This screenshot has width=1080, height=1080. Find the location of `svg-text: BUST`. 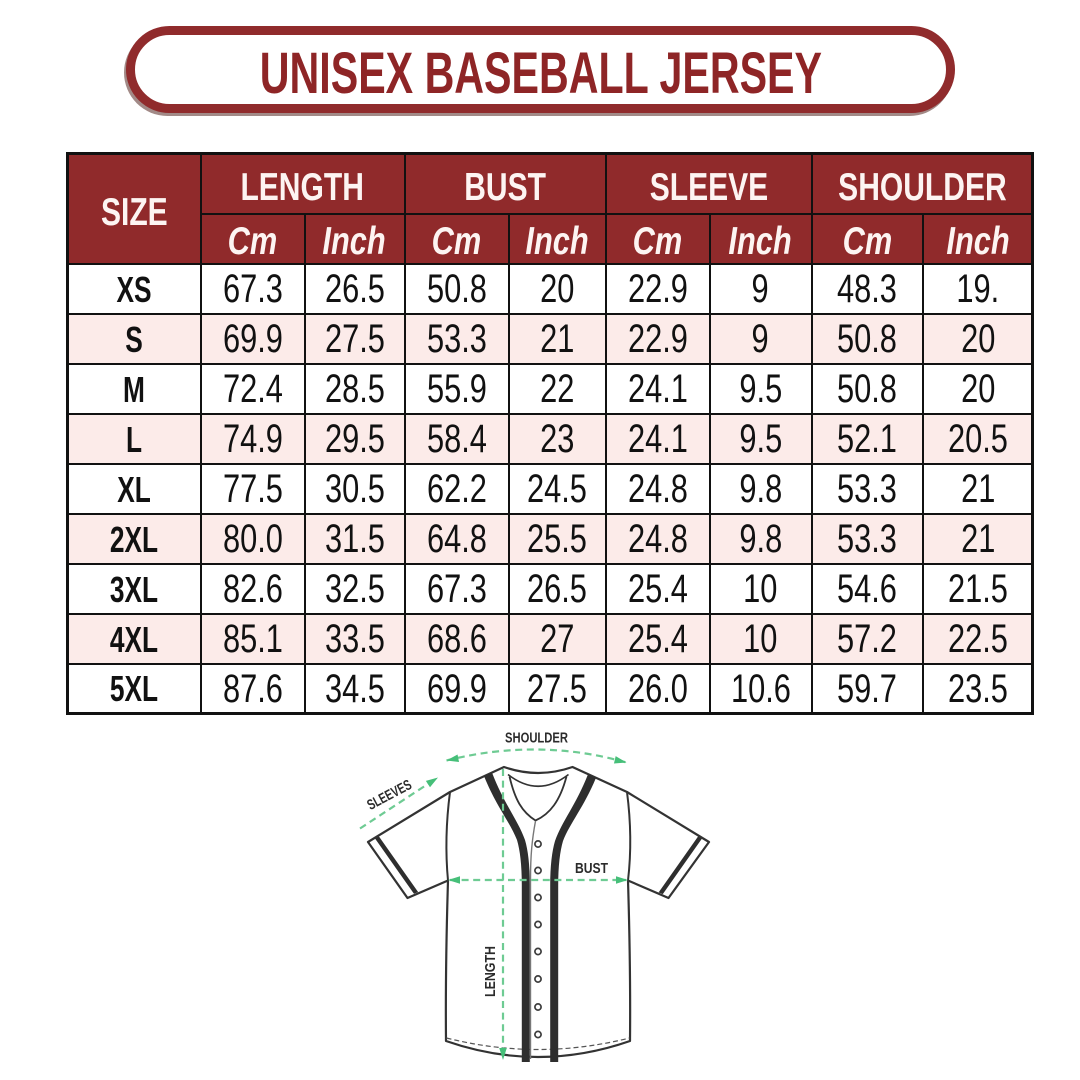

svg-text: BUST is located at coordinates (591, 869).